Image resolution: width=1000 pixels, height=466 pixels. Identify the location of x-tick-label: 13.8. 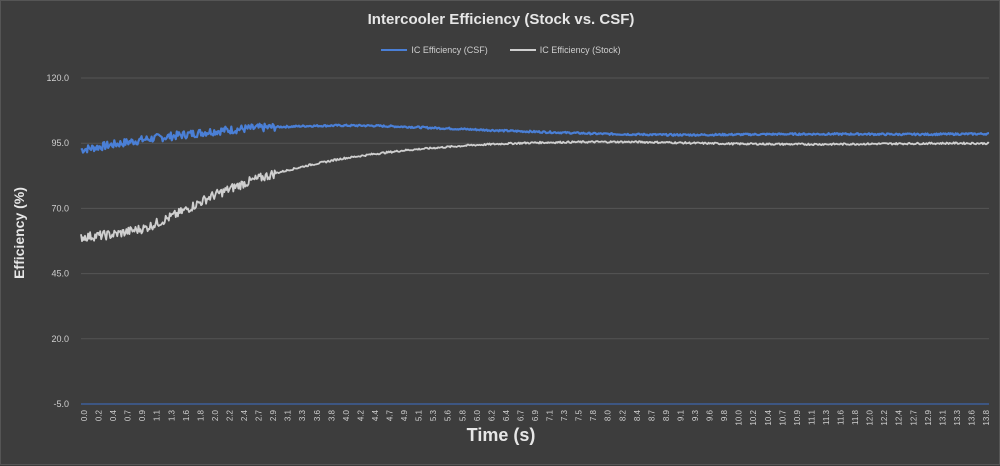
(986, 417).